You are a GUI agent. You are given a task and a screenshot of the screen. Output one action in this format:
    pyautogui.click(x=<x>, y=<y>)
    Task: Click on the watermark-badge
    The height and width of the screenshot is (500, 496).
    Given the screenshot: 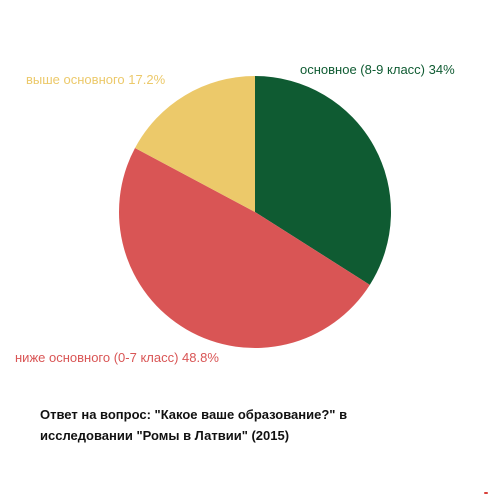 What is the action you would take?
    pyautogui.click(x=486, y=493)
    